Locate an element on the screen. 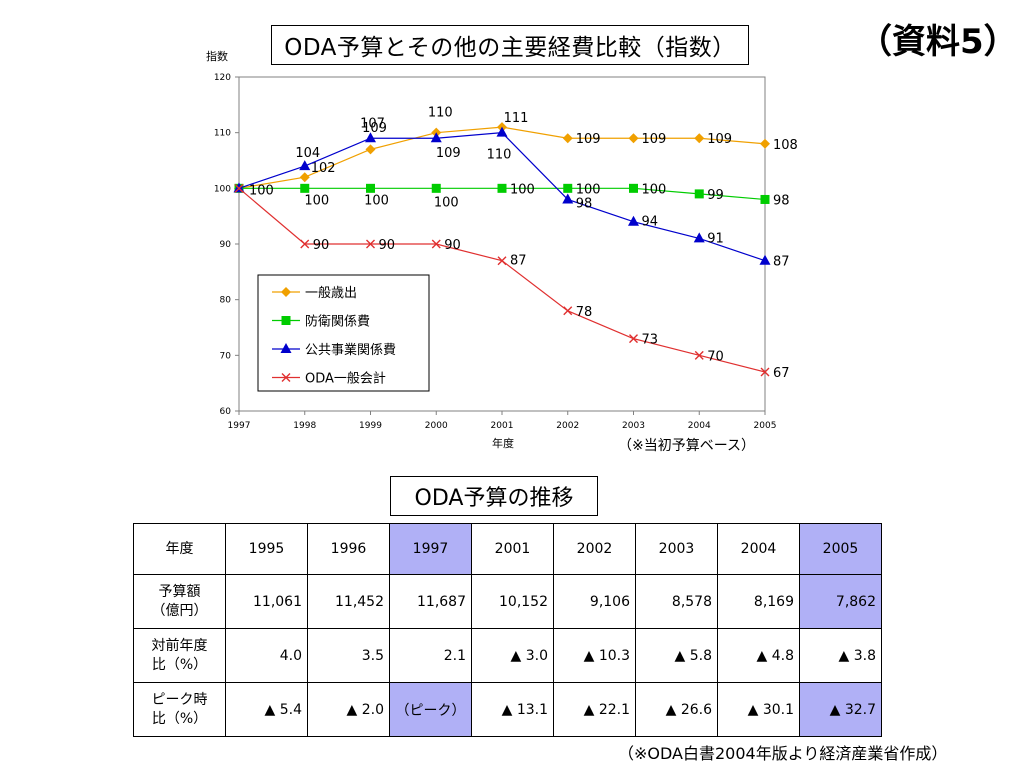 Image resolution: width=1024 pixels, height=768 pixels. table-cell: 11,452 is located at coordinates (348, 601).